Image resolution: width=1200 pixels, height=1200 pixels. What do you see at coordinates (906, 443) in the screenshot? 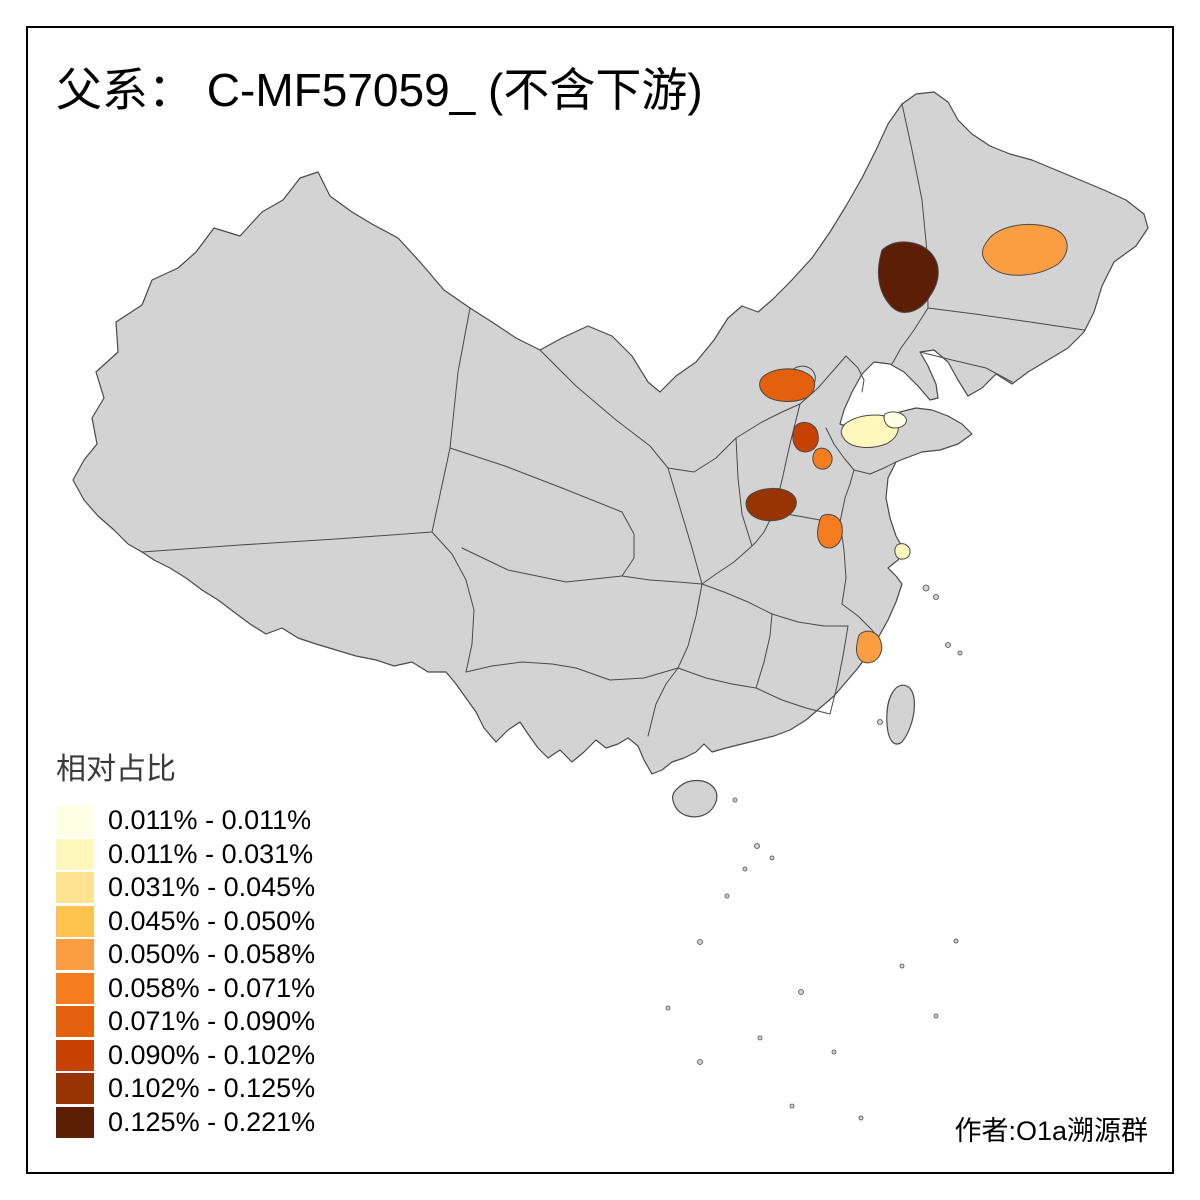
I see `highlighted-regions` at bounding box center [906, 443].